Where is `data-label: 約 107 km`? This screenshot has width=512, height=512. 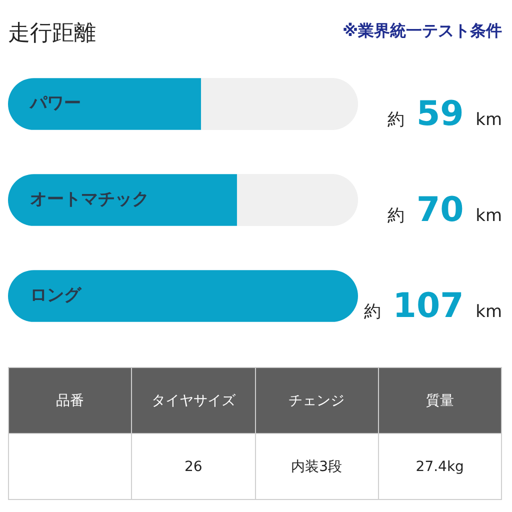 data-label: 約 107 km is located at coordinates (433, 306).